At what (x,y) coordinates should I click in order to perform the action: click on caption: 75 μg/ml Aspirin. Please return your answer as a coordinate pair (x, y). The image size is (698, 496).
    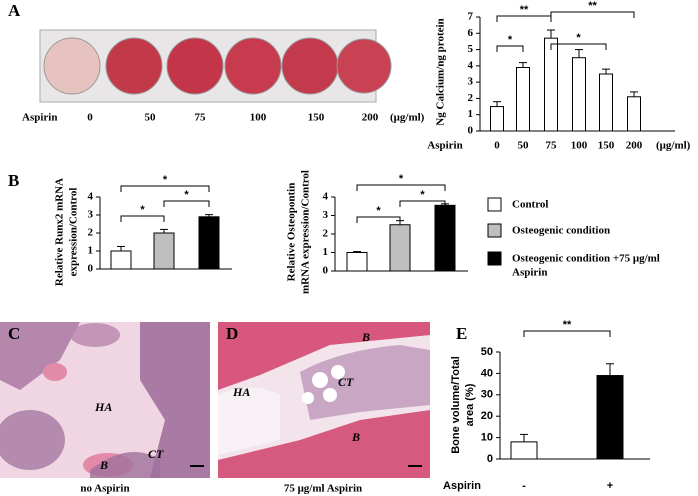
    Looking at the image, I should click on (323, 489).